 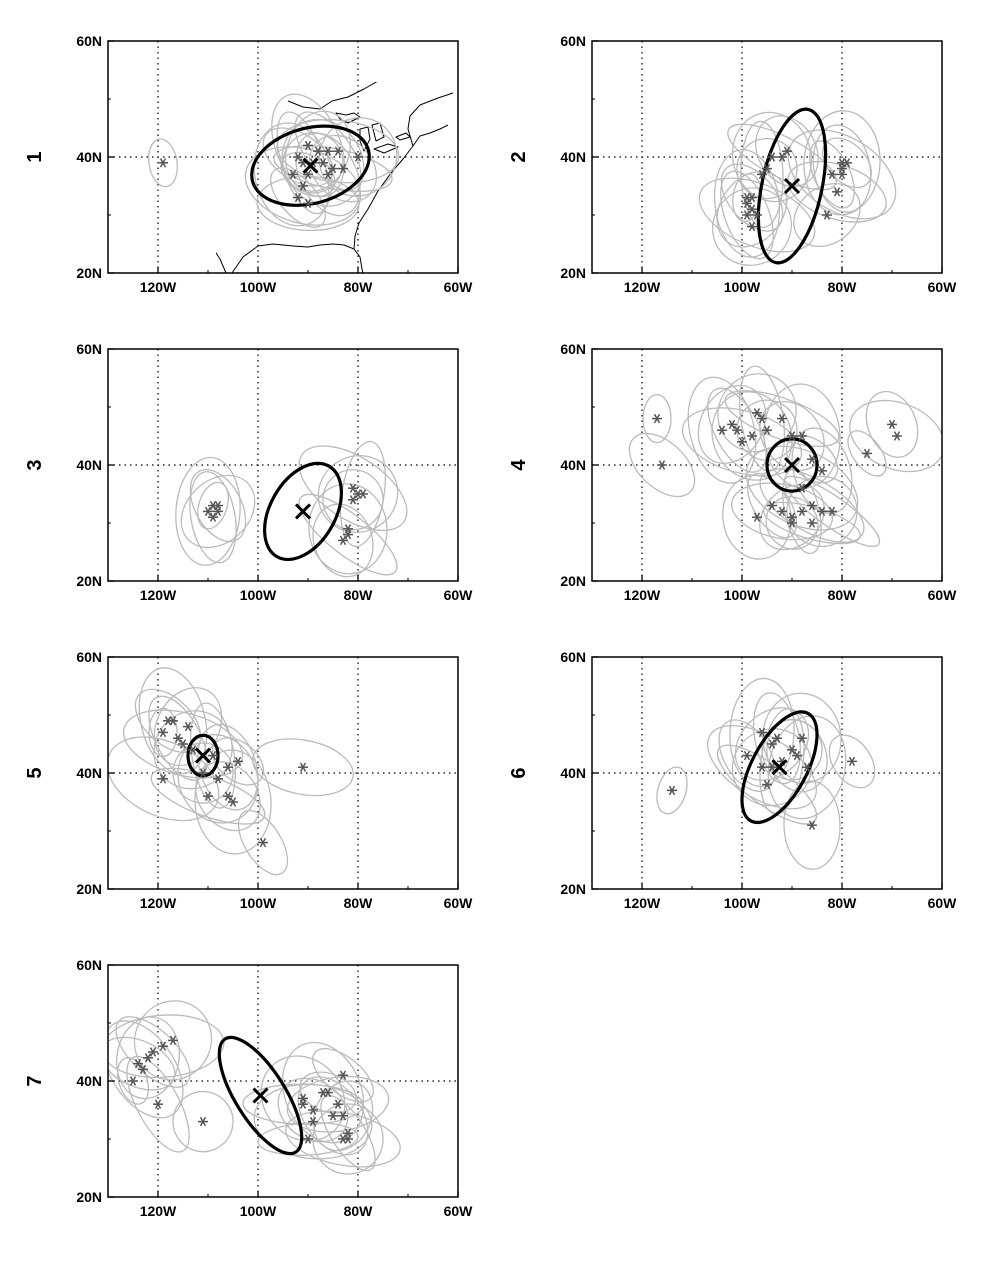 What do you see at coordinates (203, 755) in the screenshot?
I see `mean-center-marker` at bounding box center [203, 755].